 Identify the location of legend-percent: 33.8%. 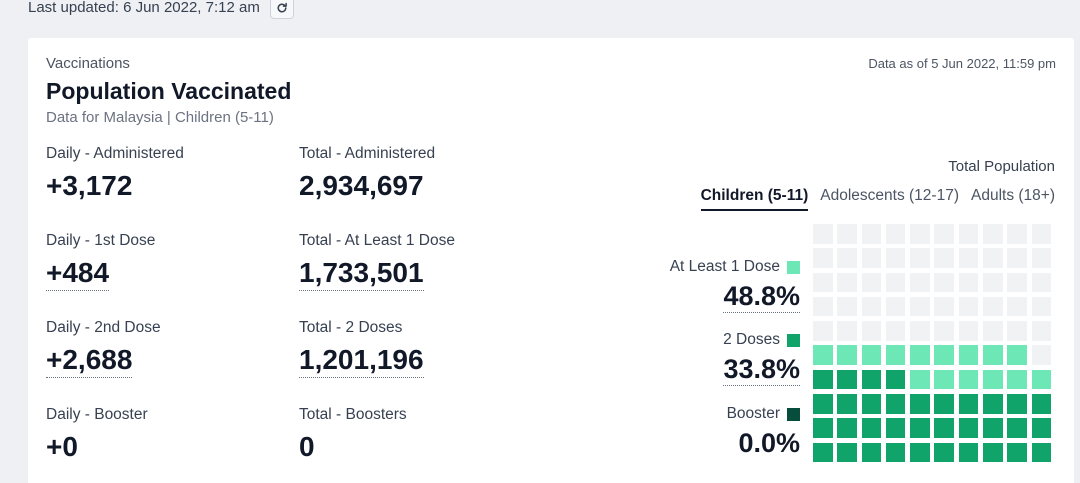
(761, 370).